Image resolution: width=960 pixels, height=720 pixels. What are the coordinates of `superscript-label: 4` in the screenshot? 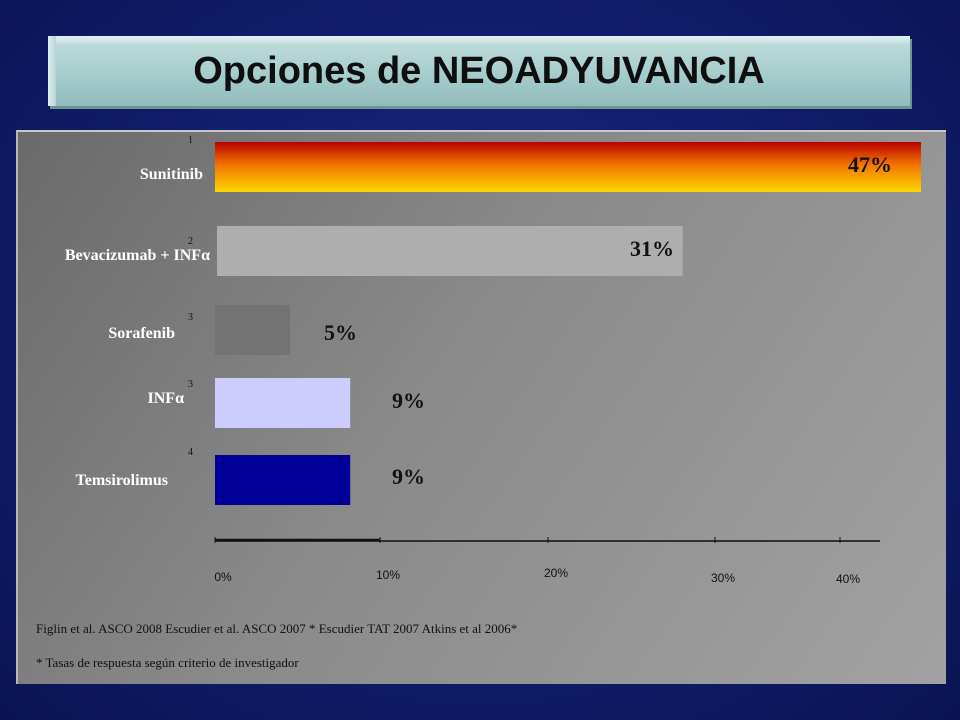 It's located at (190, 452).